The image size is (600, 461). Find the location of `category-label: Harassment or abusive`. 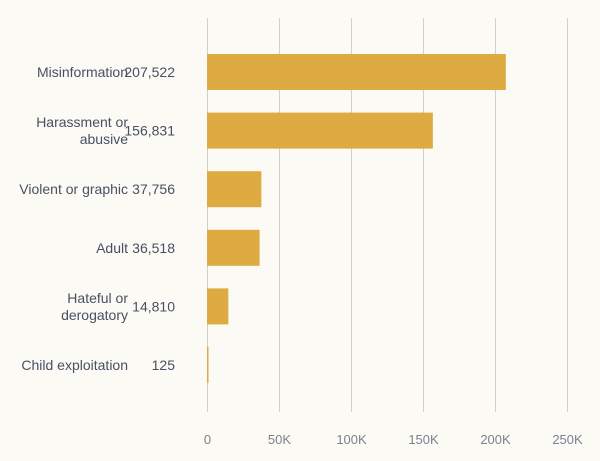

category-label: Harassment or abusive is located at coordinates (82, 130).